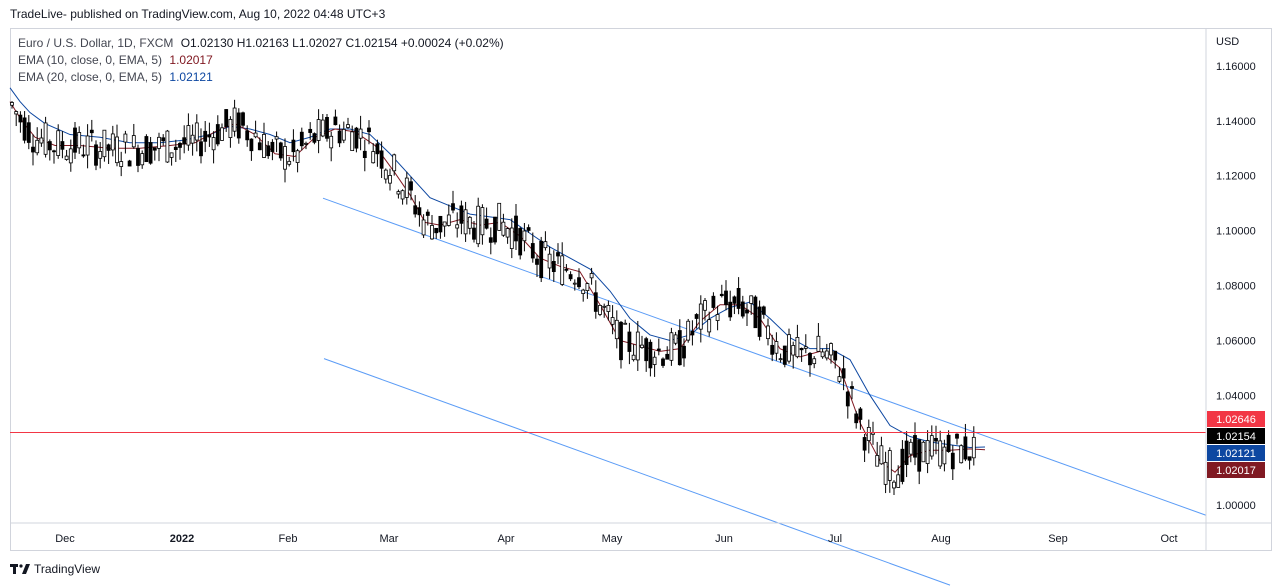 The height and width of the screenshot is (587, 1280). I want to click on symbol-name: Euro / U.S. Dollar, 1D, FXCM, so click(96, 43).